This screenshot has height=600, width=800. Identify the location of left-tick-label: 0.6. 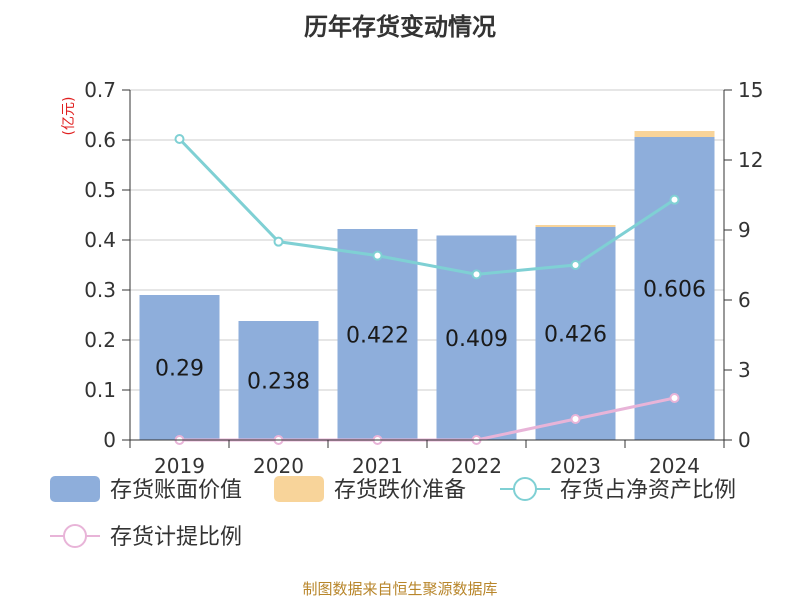
(100, 140).